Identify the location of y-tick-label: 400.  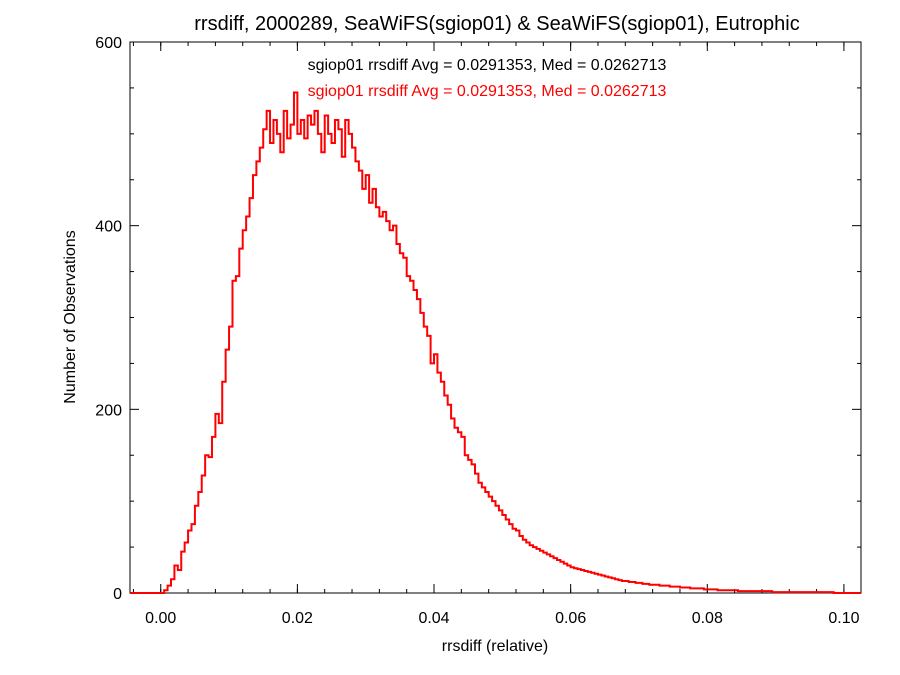
(108, 227).